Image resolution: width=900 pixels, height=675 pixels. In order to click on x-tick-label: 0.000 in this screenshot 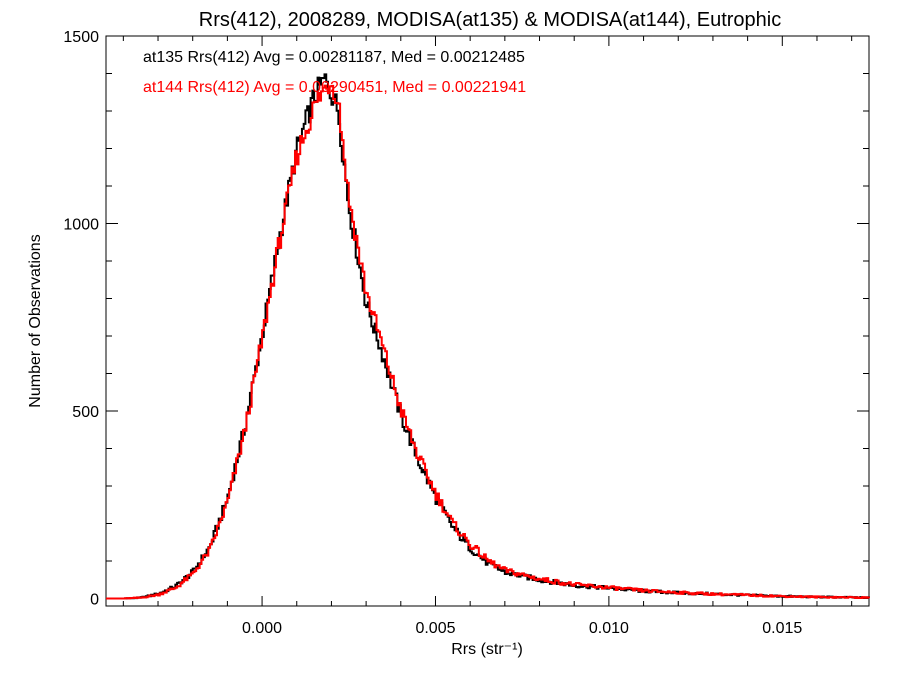, I will do `click(262, 628)`.